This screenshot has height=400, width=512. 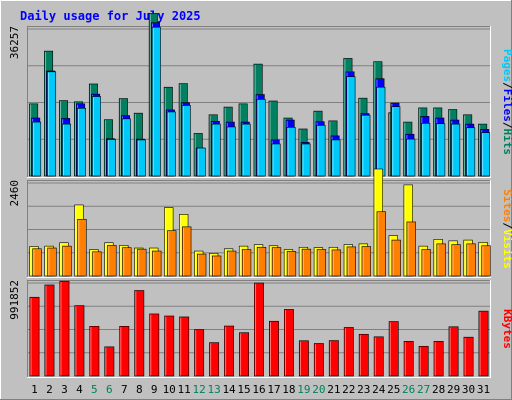 I want to click on x-tick-label: 29, so click(x=453, y=389).